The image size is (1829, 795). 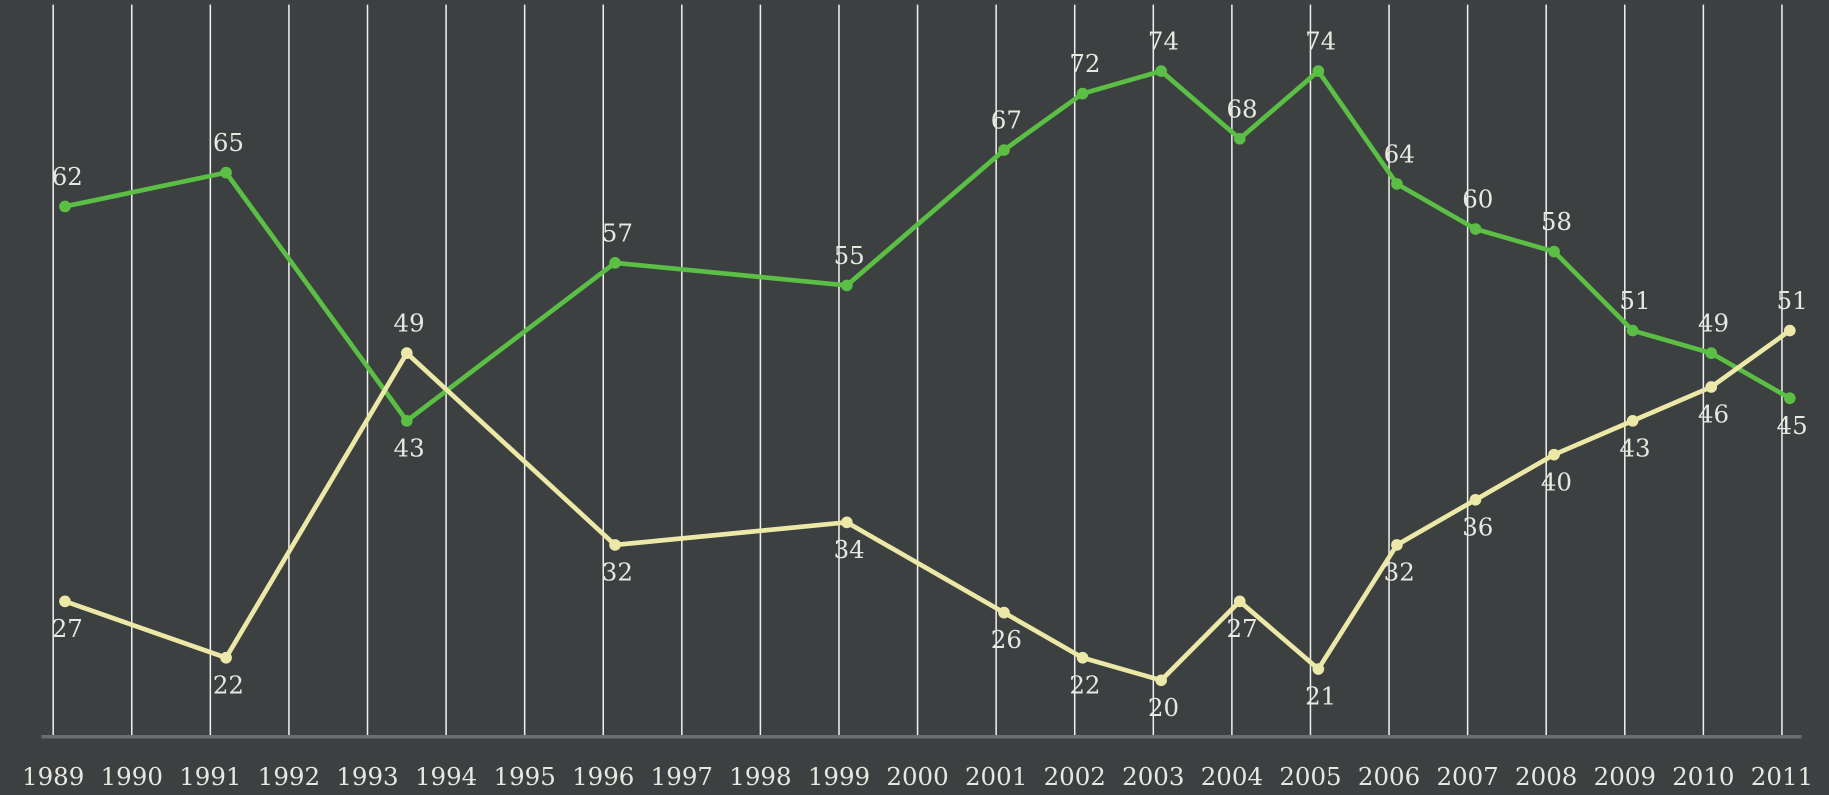 What do you see at coordinates (525, 776) in the screenshot?
I see `x-tick-label: 1995` at bounding box center [525, 776].